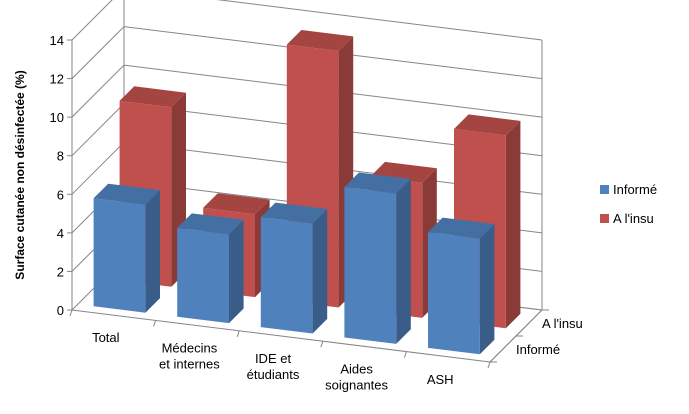  Describe the element at coordinates (356, 384) in the screenshot. I see `x-tick-label-line: soignantes` at that location.